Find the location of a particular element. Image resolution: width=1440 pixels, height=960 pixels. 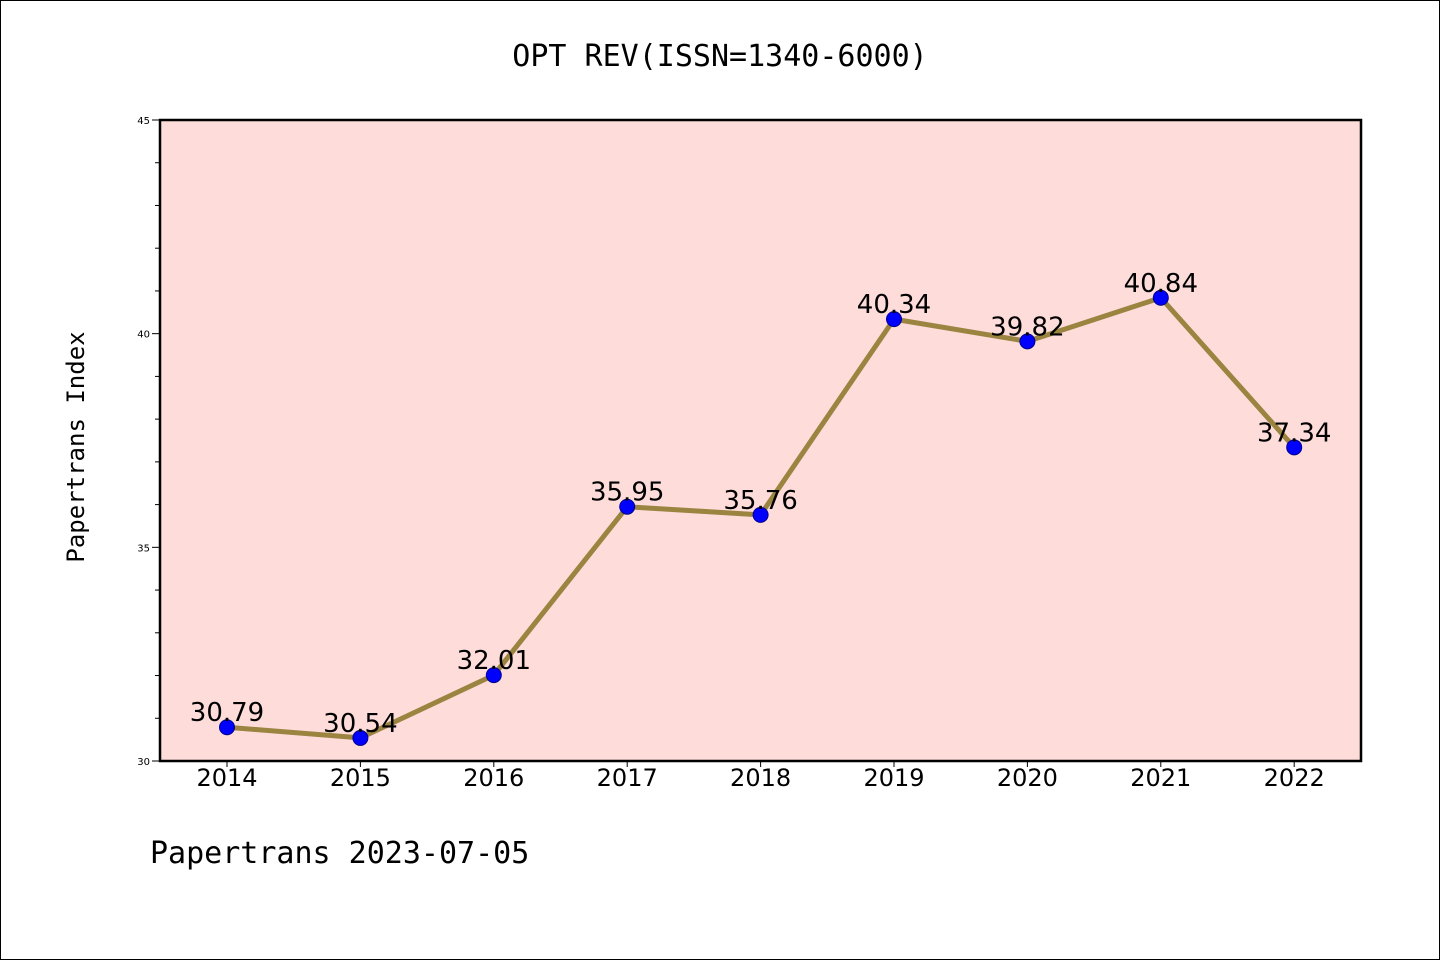

data-label: 30.54 is located at coordinates (360, 724).